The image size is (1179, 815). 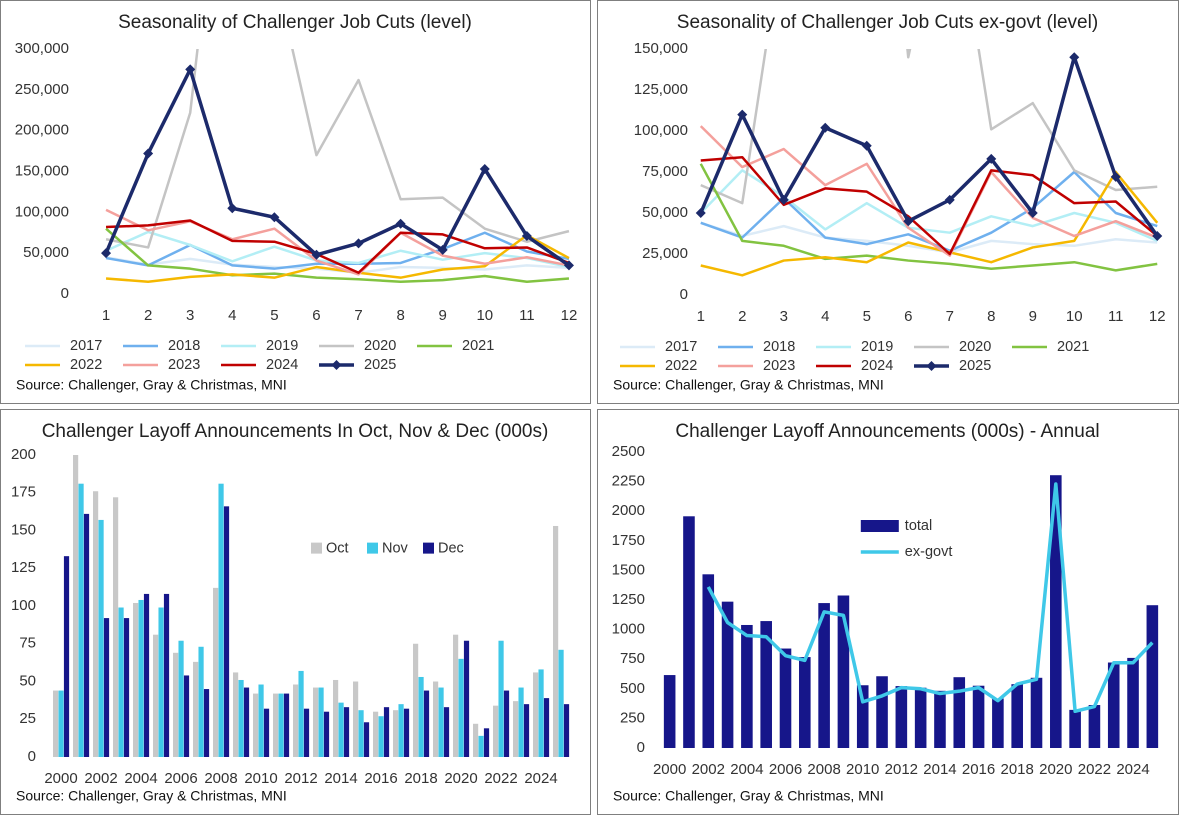 I want to click on x-tick-label: 12, so click(x=1157, y=316).